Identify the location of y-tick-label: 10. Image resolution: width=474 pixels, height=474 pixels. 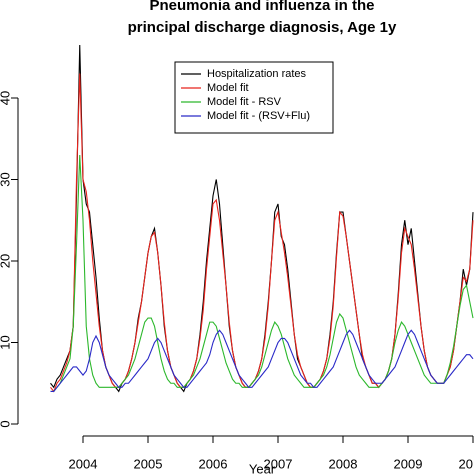
(6, 342).